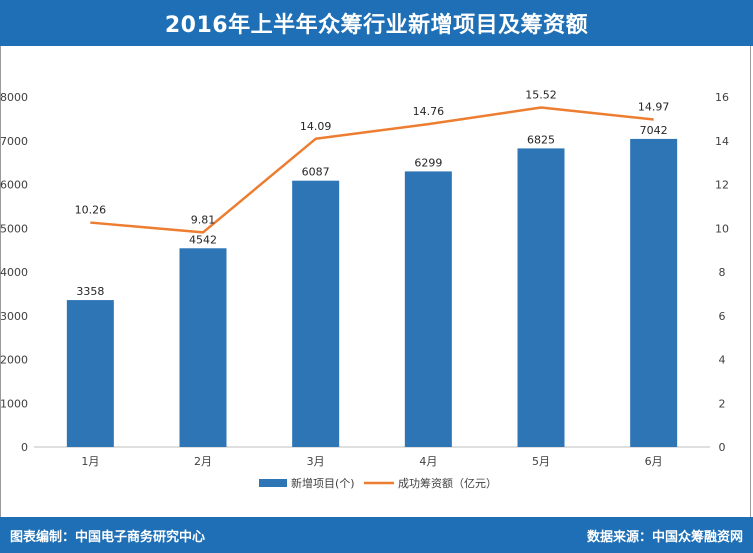 This screenshot has height=553, width=753. I want to click on line-value-label: 9.81, so click(203, 219).